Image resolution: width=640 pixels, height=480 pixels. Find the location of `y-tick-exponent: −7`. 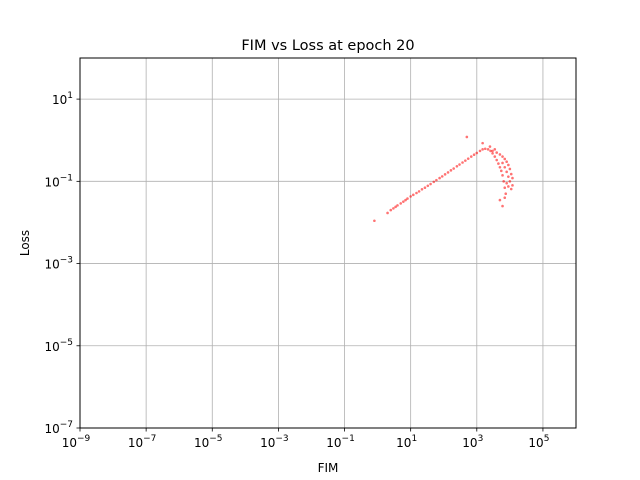

y-tick-exponent: −7 is located at coordinates (66, 425).